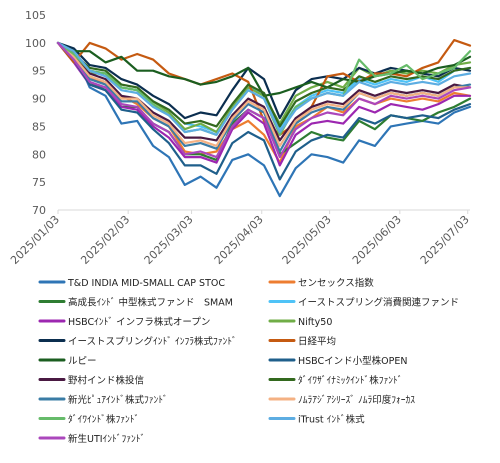 The height and width of the screenshot is (463, 500). I want to click on legend-label: iTrust ｲﾝﾄﾞ株式, so click(331, 420).